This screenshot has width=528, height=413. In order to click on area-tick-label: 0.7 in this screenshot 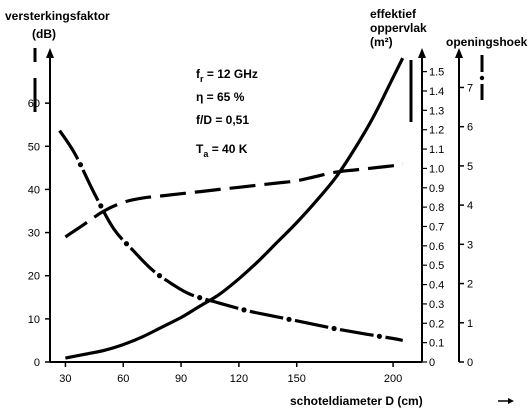, I will do `click(436, 227)`.